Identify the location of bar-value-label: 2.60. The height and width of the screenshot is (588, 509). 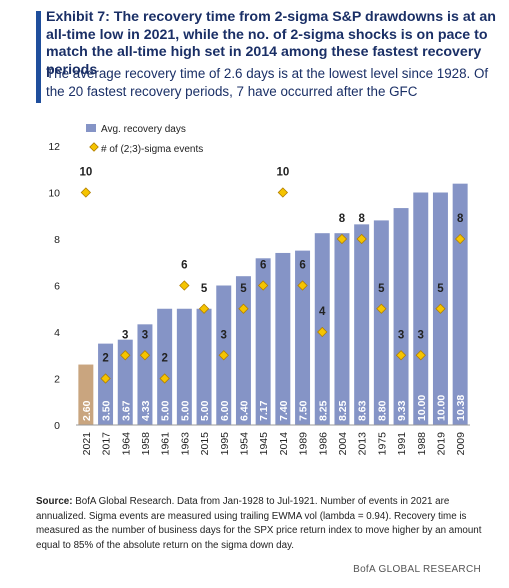
(87, 410).